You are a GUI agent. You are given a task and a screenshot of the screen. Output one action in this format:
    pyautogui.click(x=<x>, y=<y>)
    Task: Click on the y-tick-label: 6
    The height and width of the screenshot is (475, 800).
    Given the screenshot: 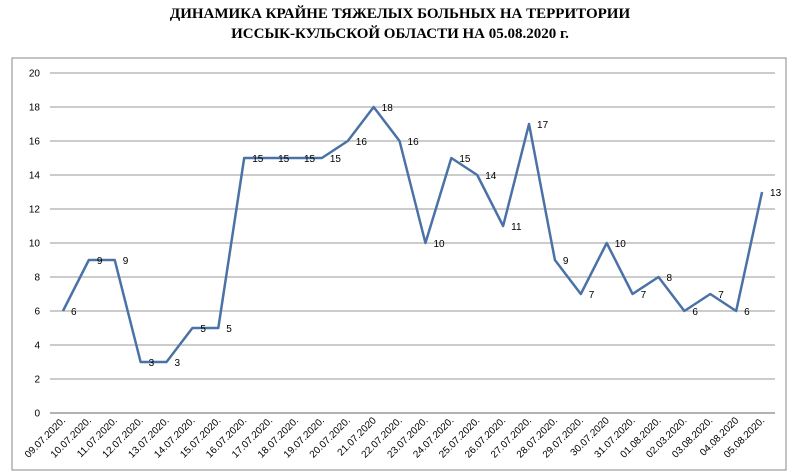 What is the action you would take?
    pyautogui.click(x=37, y=312)
    